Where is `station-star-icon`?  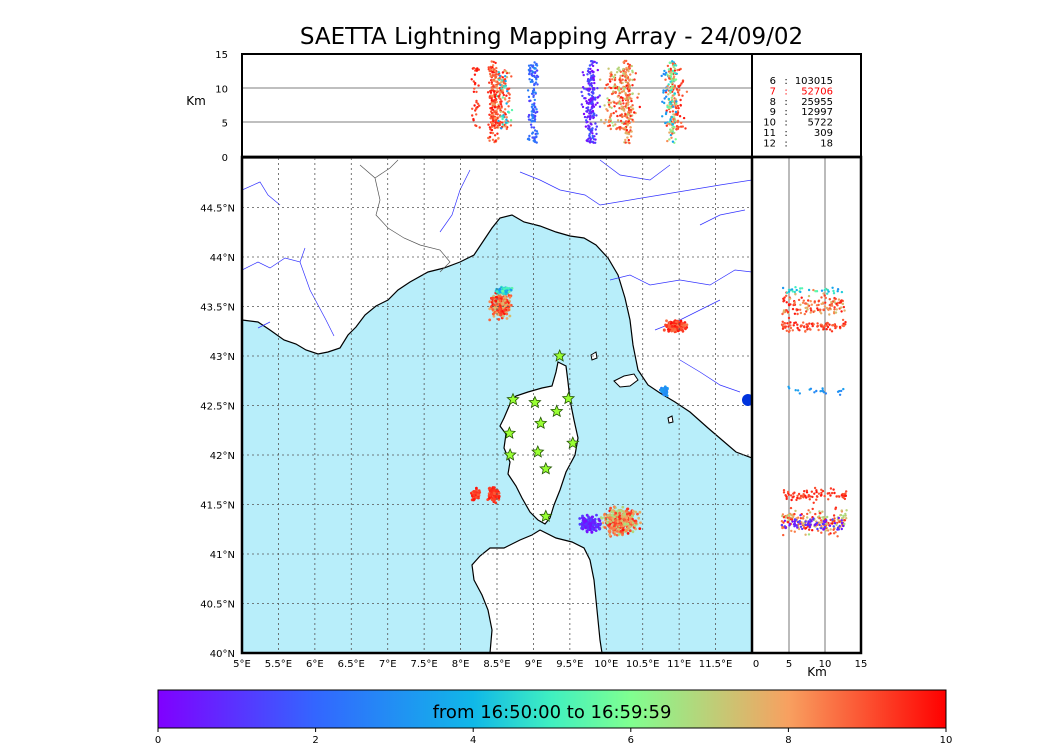
station-star-icon is located at coordinates (573, 442).